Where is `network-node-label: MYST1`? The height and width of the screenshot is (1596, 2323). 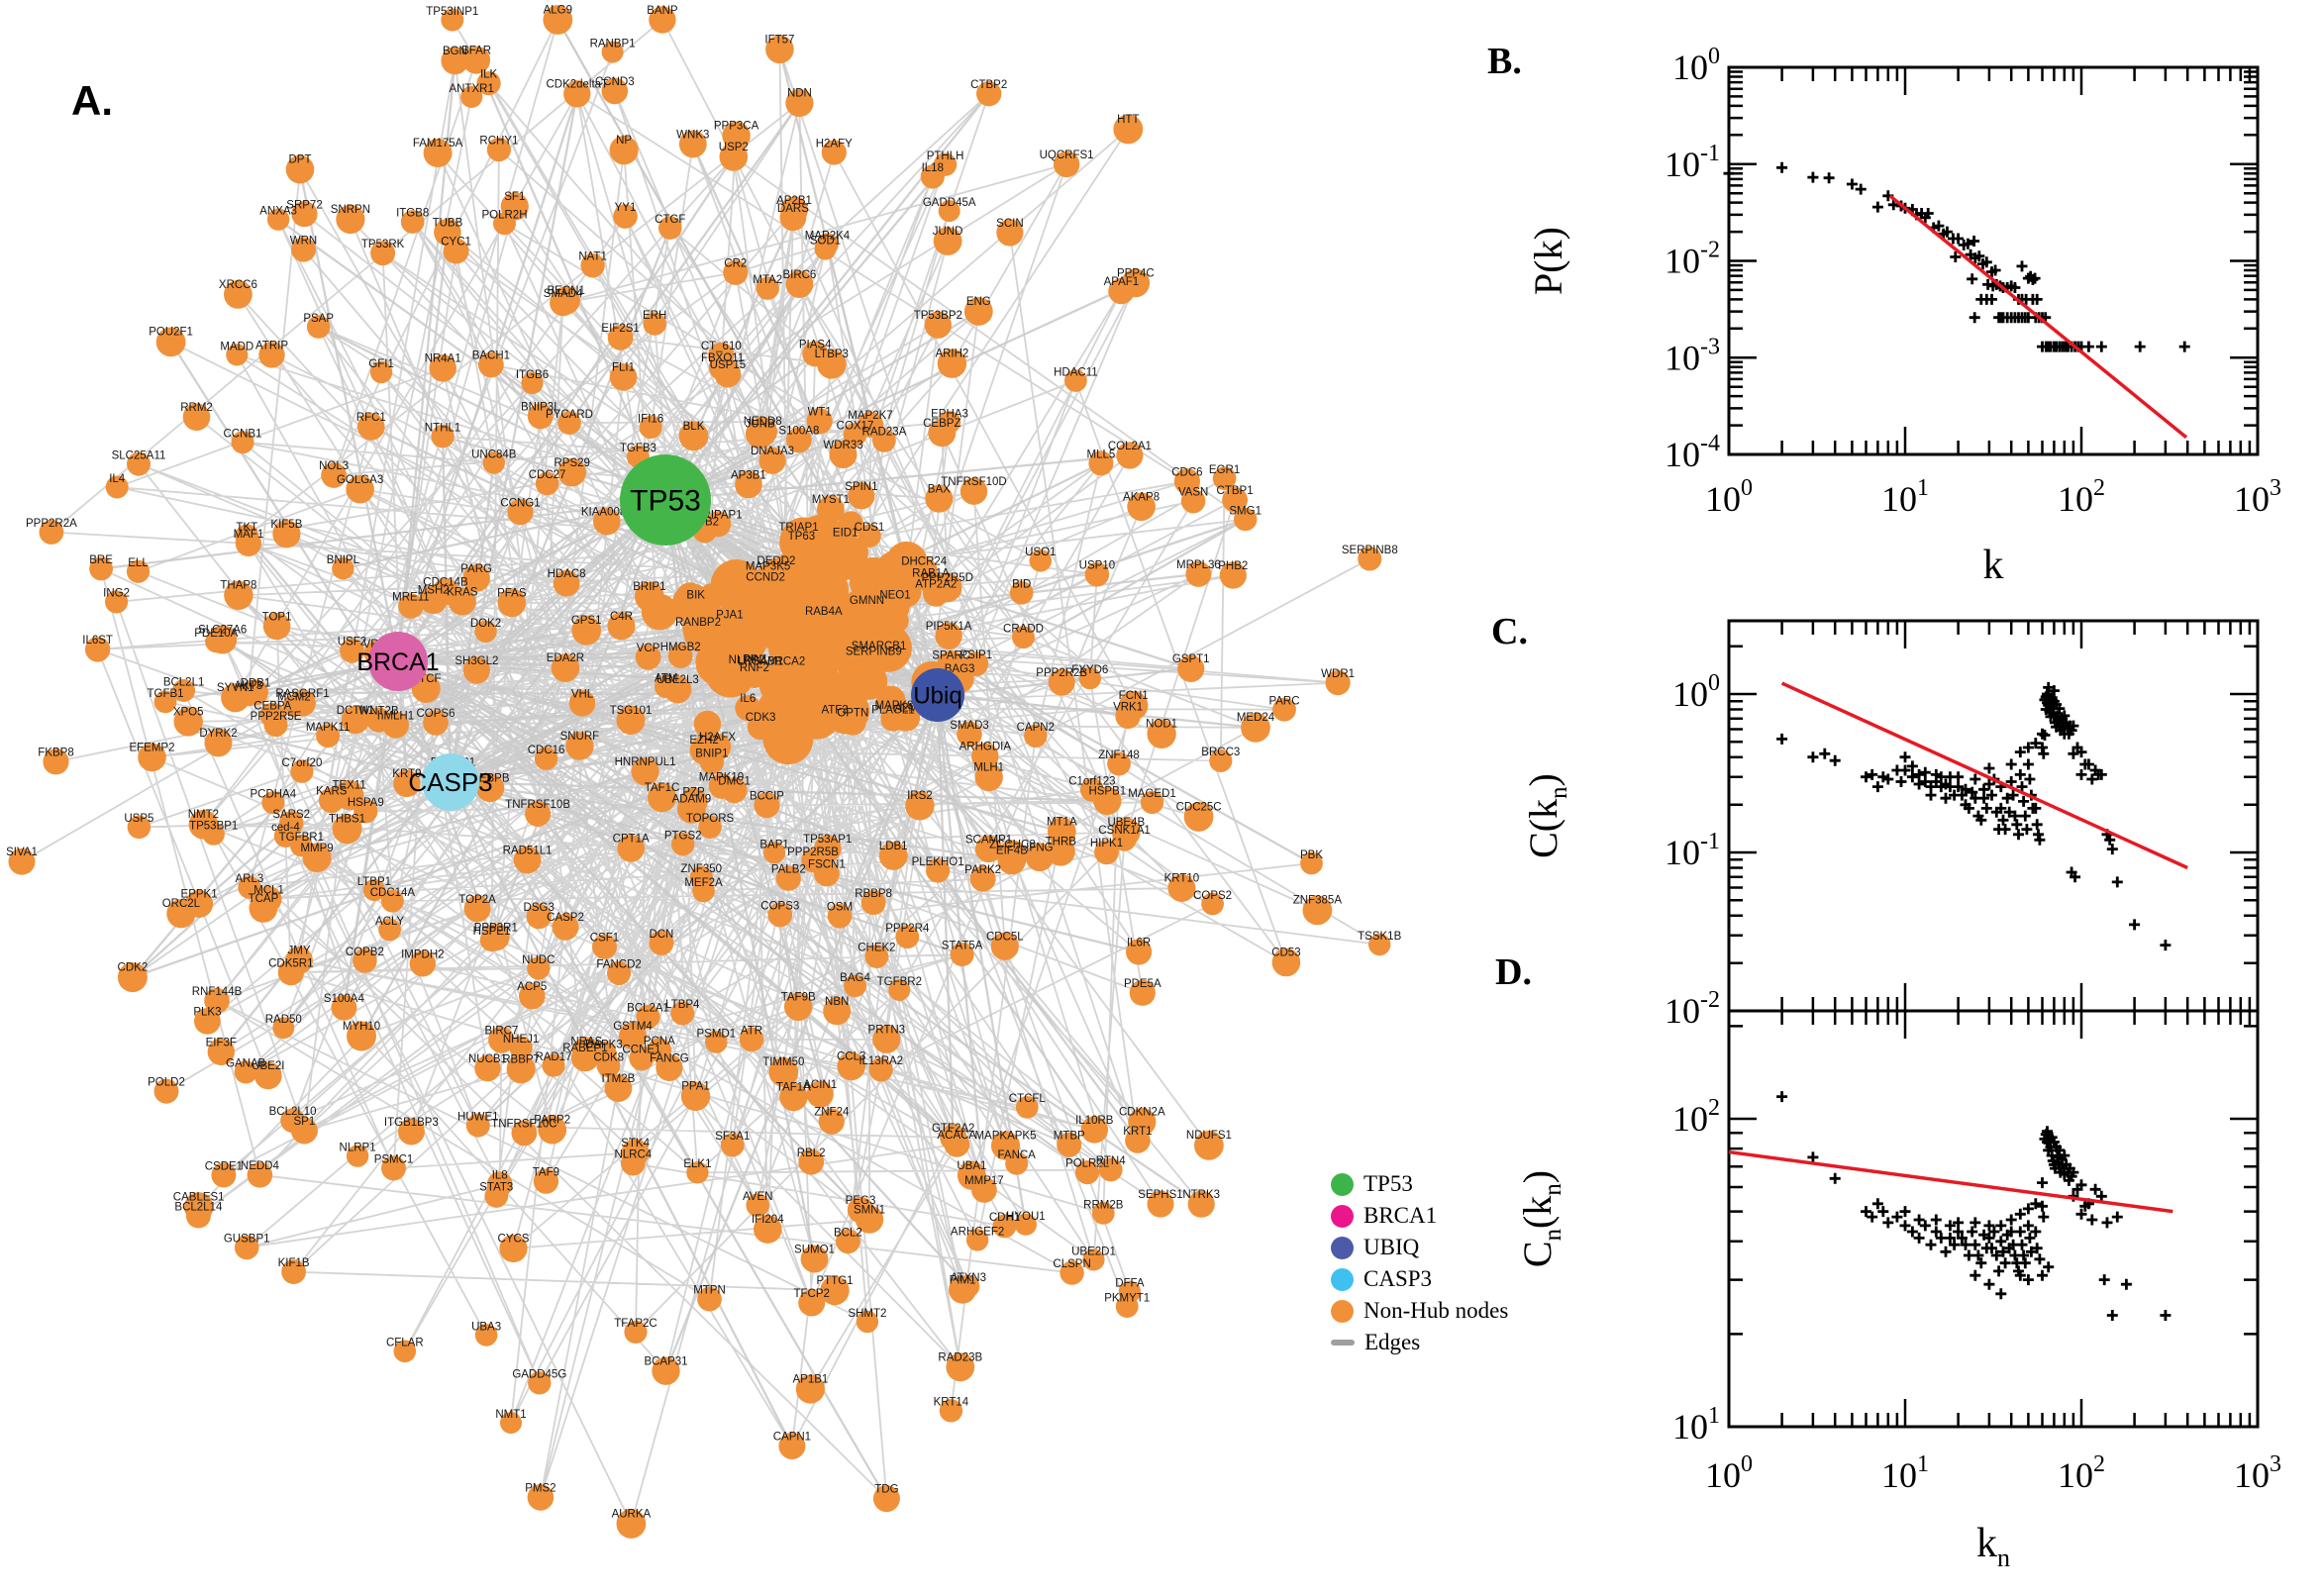 network-node-label: MYST1 is located at coordinates (831, 500).